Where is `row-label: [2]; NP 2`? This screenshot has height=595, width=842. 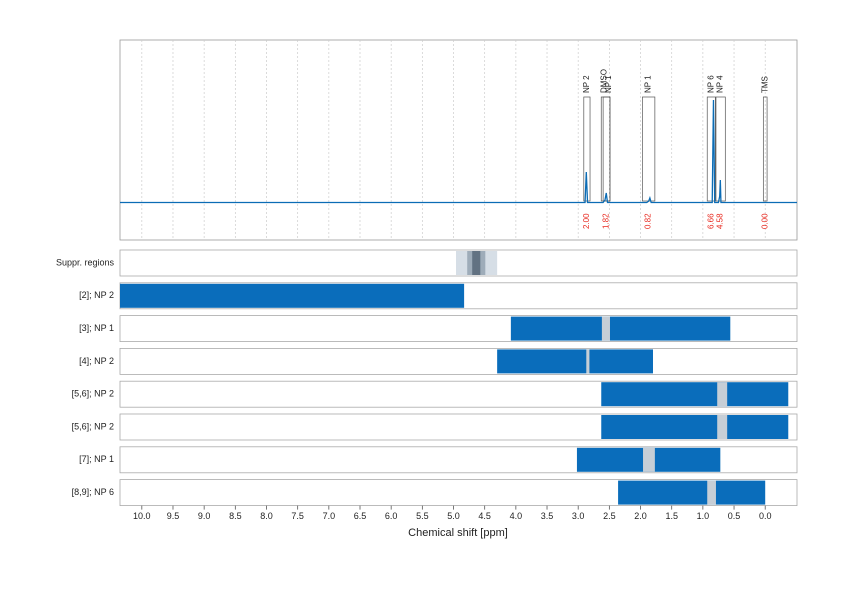 row-label: [2]; NP 2 is located at coordinates (96, 295).